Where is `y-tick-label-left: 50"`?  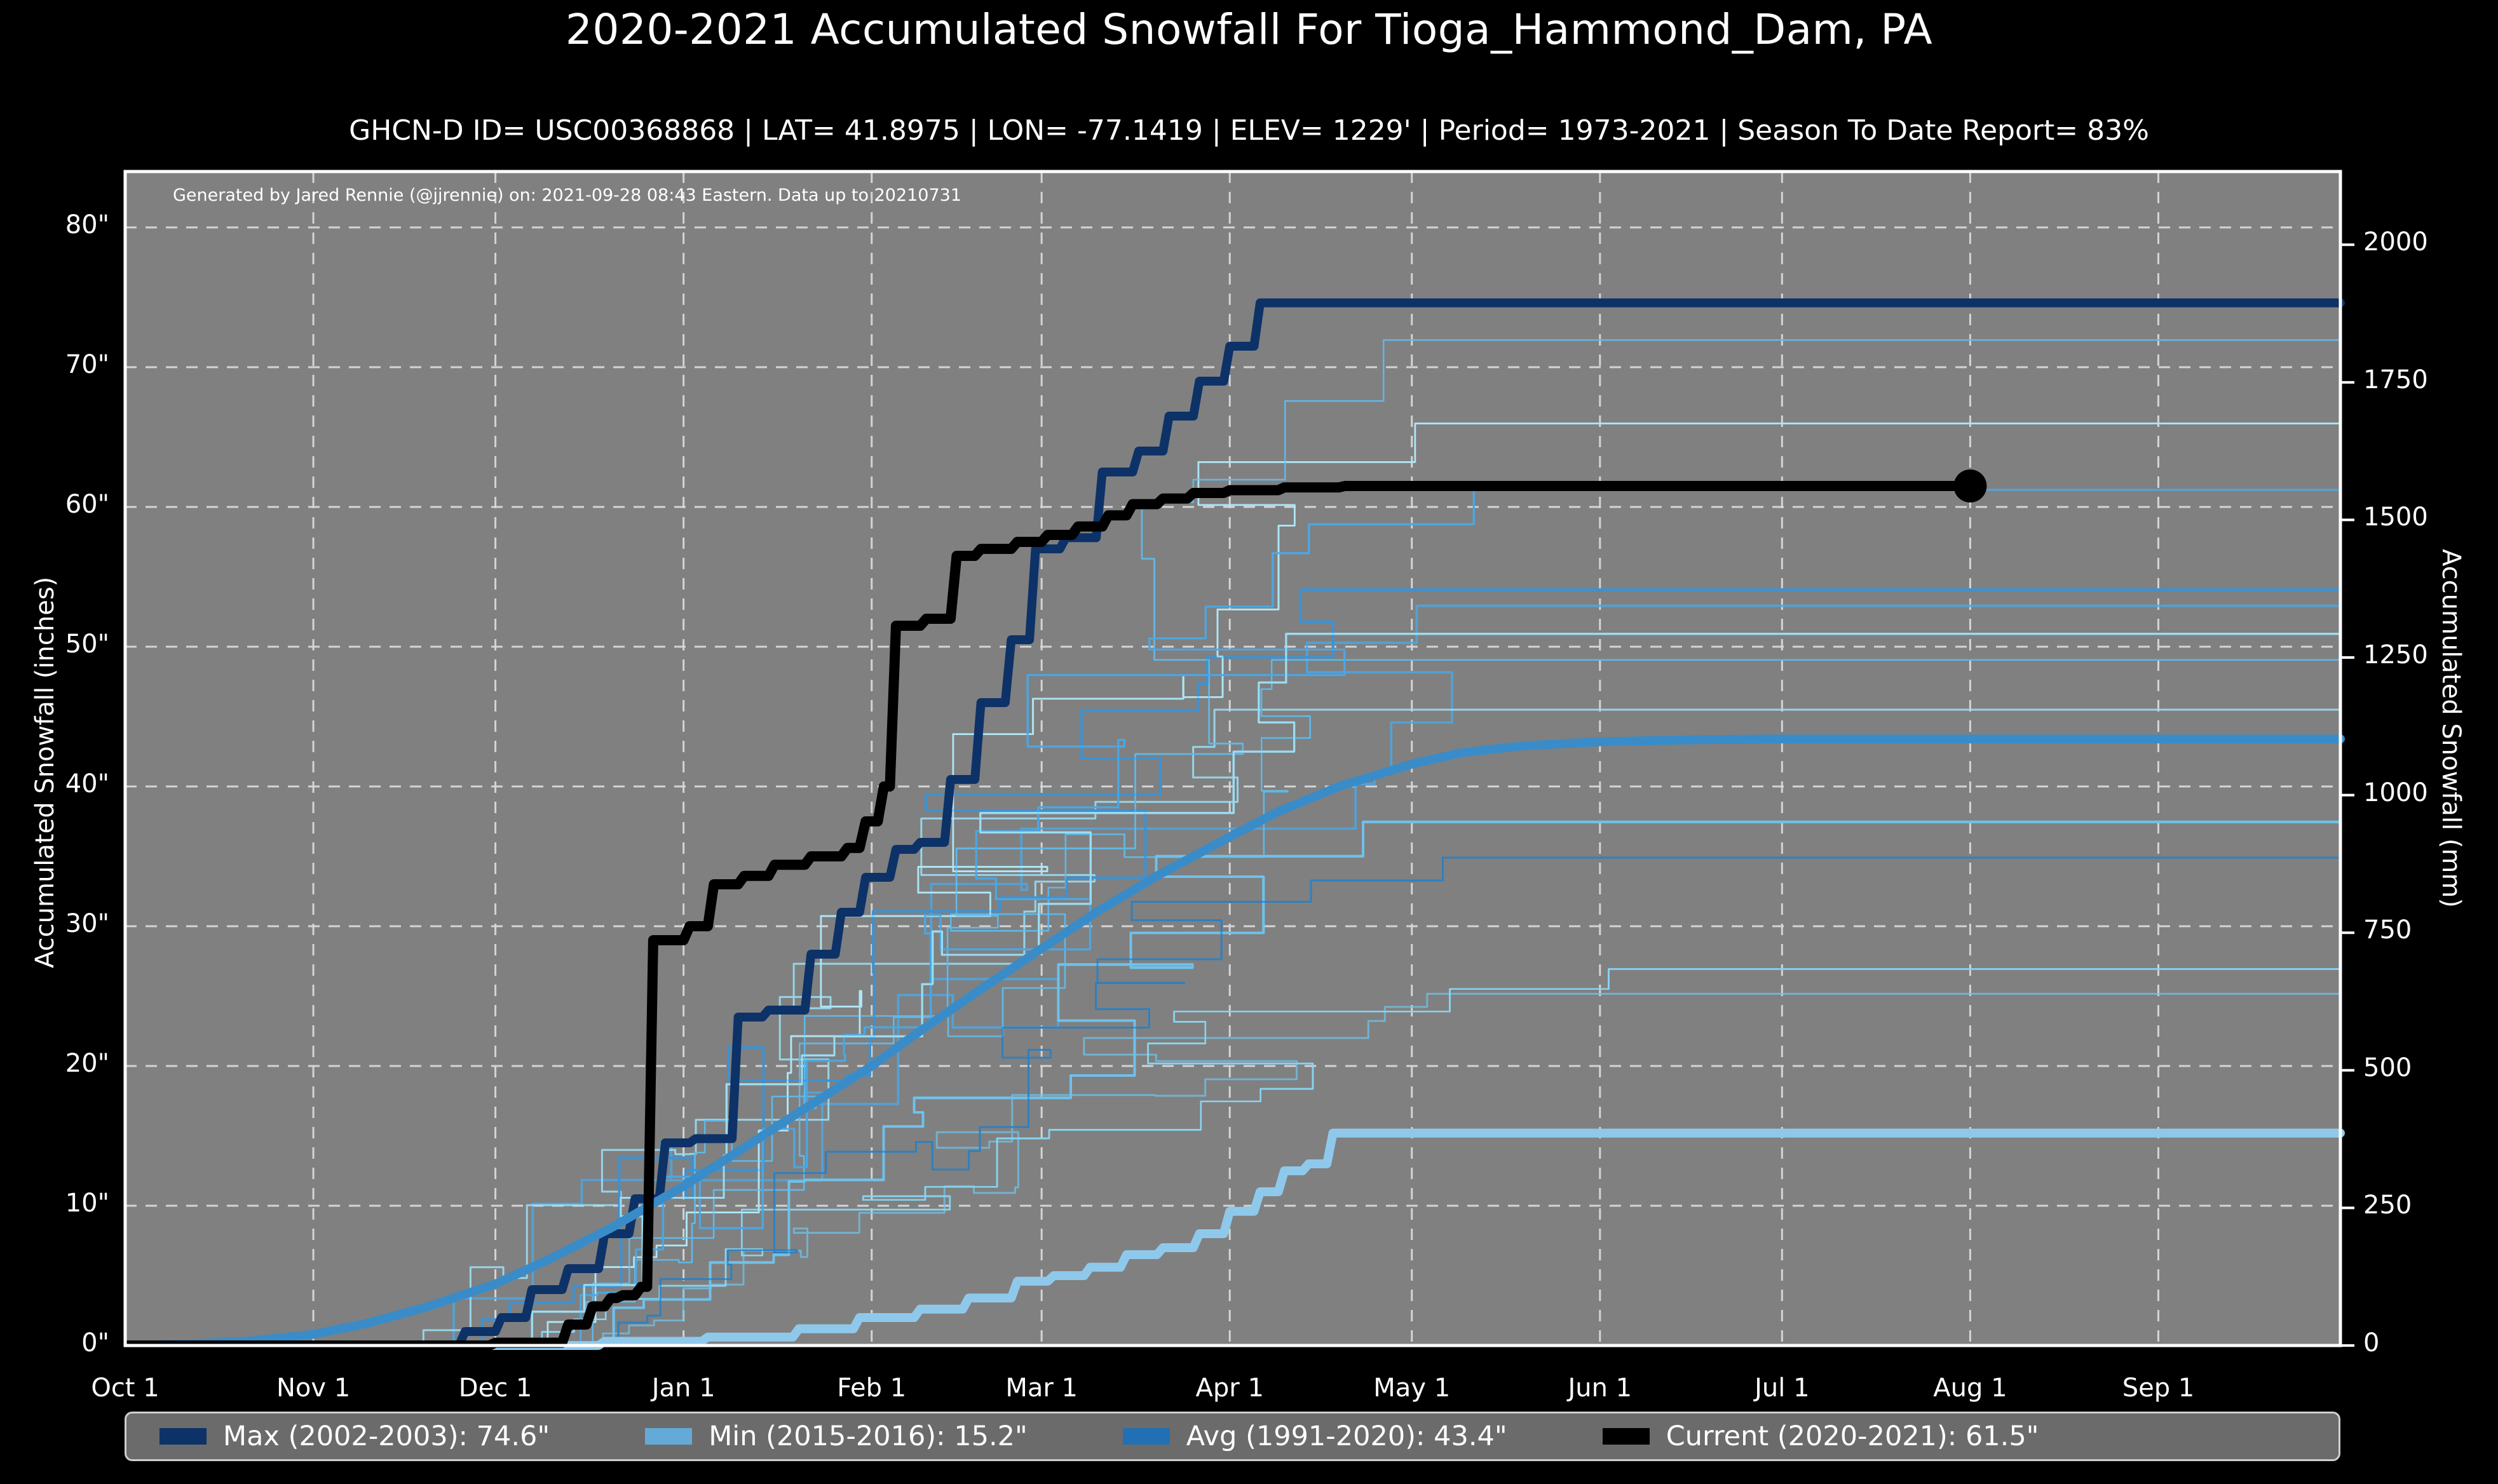
y-tick-label-left: 50" is located at coordinates (87, 644).